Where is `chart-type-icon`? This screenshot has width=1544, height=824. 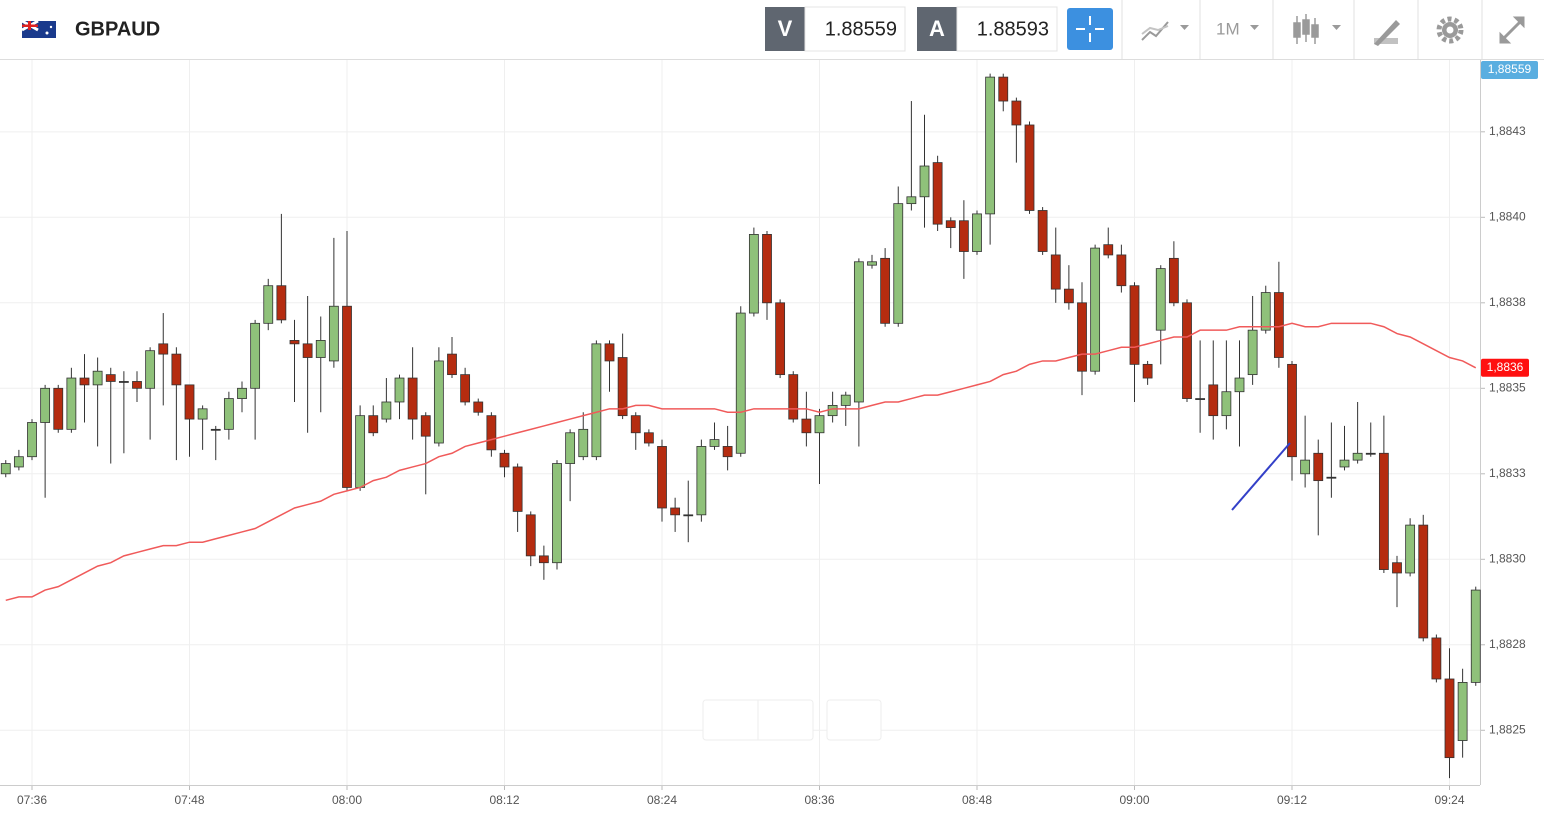 chart-type-icon is located at coordinates (1155, 31).